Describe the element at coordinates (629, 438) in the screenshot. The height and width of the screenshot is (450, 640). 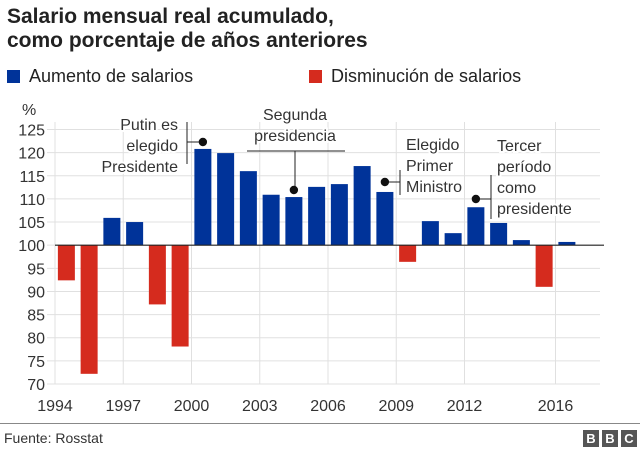
I see `logo-letter: C` at that location.